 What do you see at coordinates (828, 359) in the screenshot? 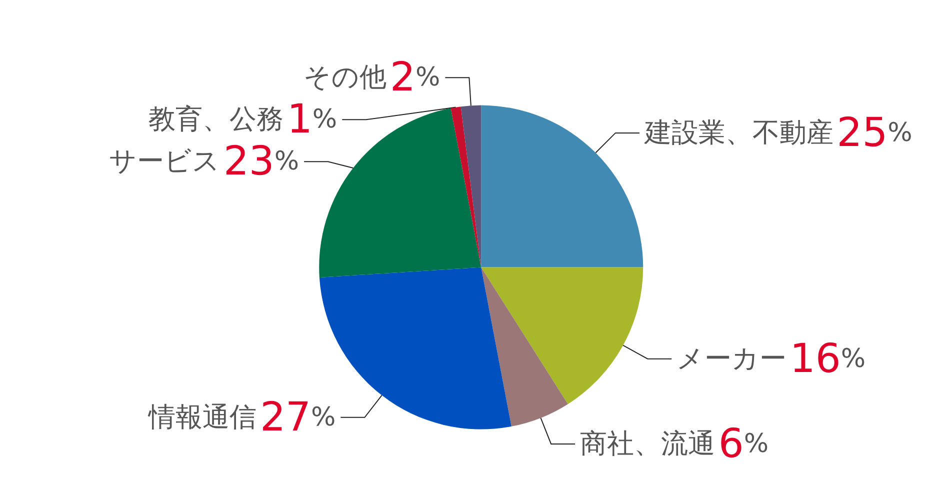
I see `data-label: 16%` at bounding box center [828, 359].